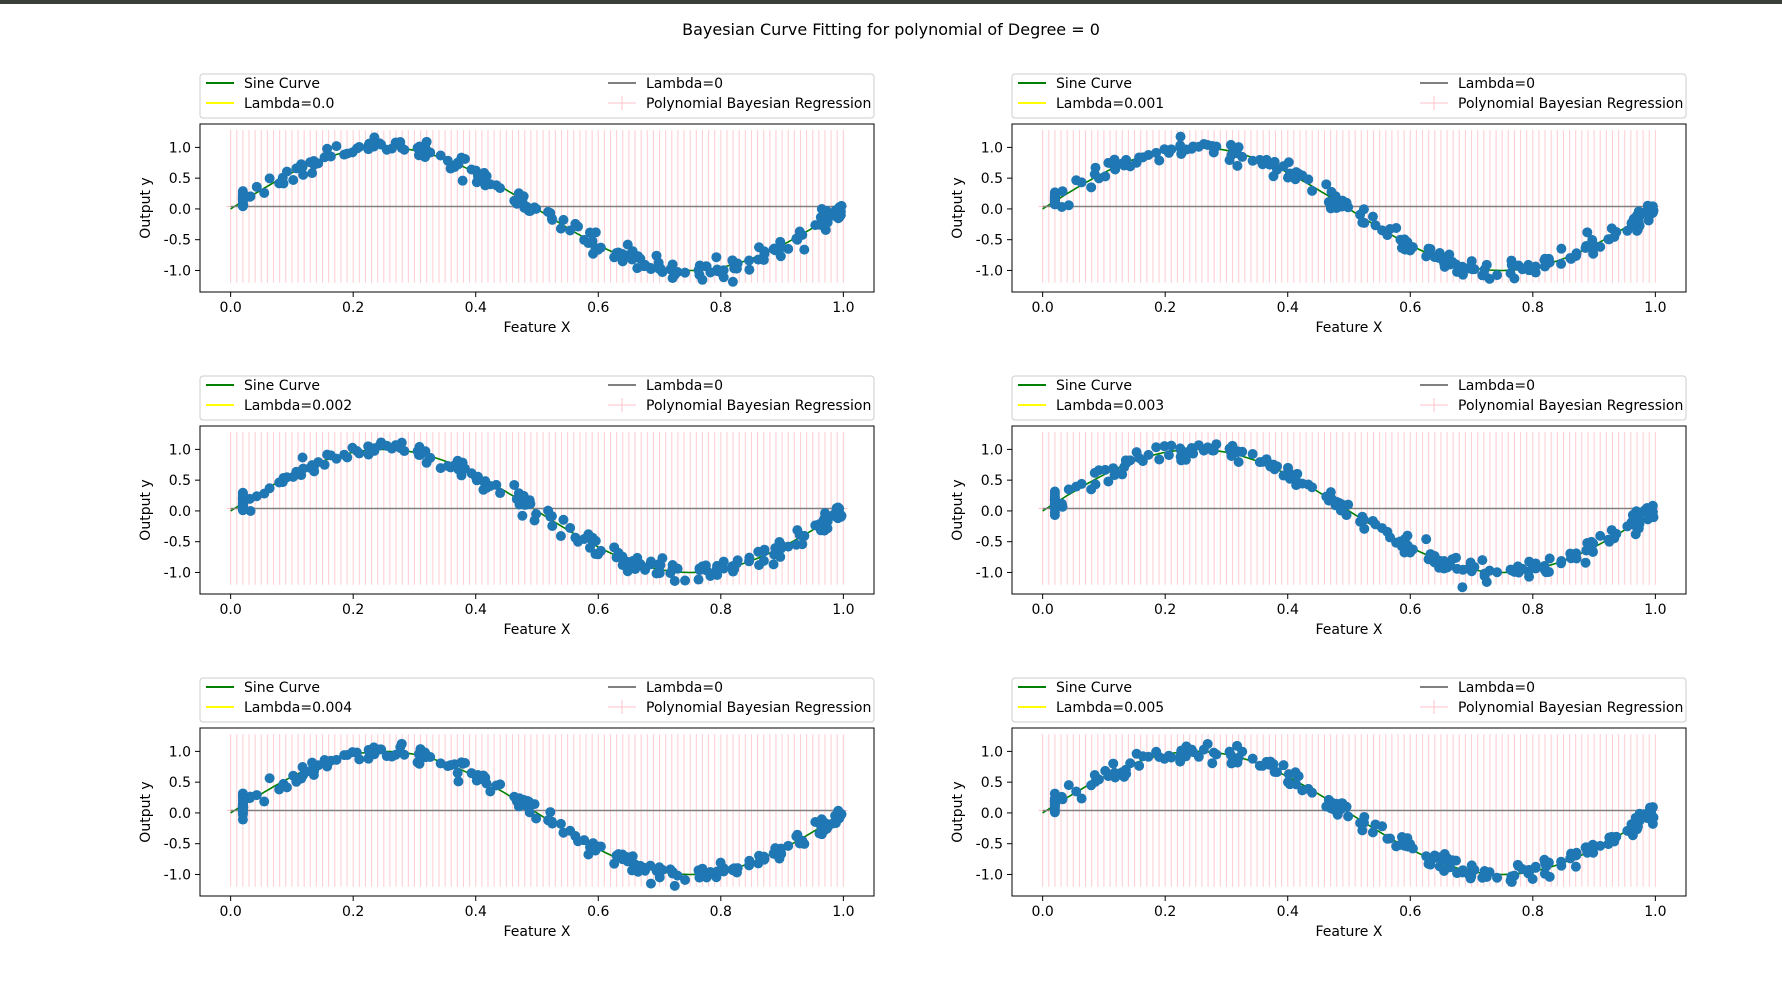 The height and width of the screenshot is (1004, 1782). What do you see at coordinates (177, 271) in the screenshot?
I see `y-tick-label: -1.0` at bounding box center [177, 271].